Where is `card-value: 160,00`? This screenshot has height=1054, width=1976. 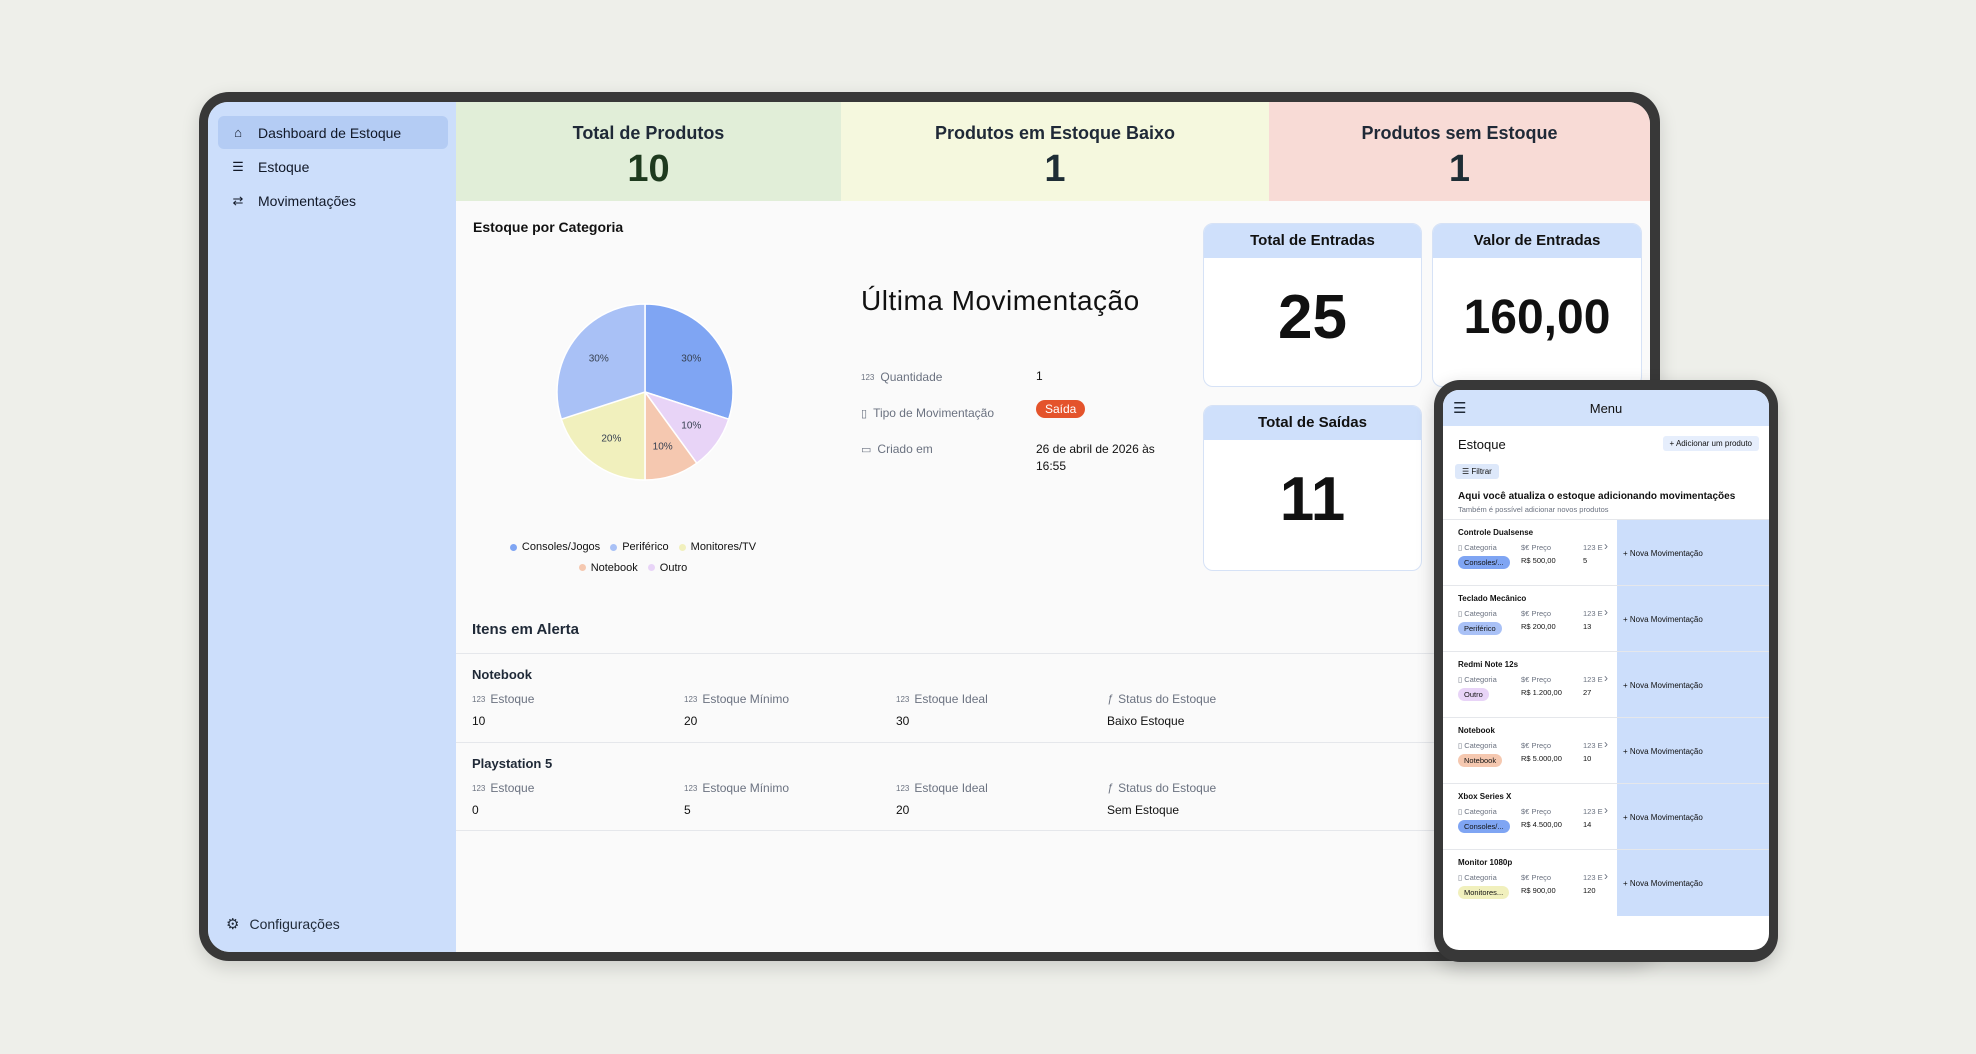
card-value: 160,00 is located at coordinates (1537, 317).